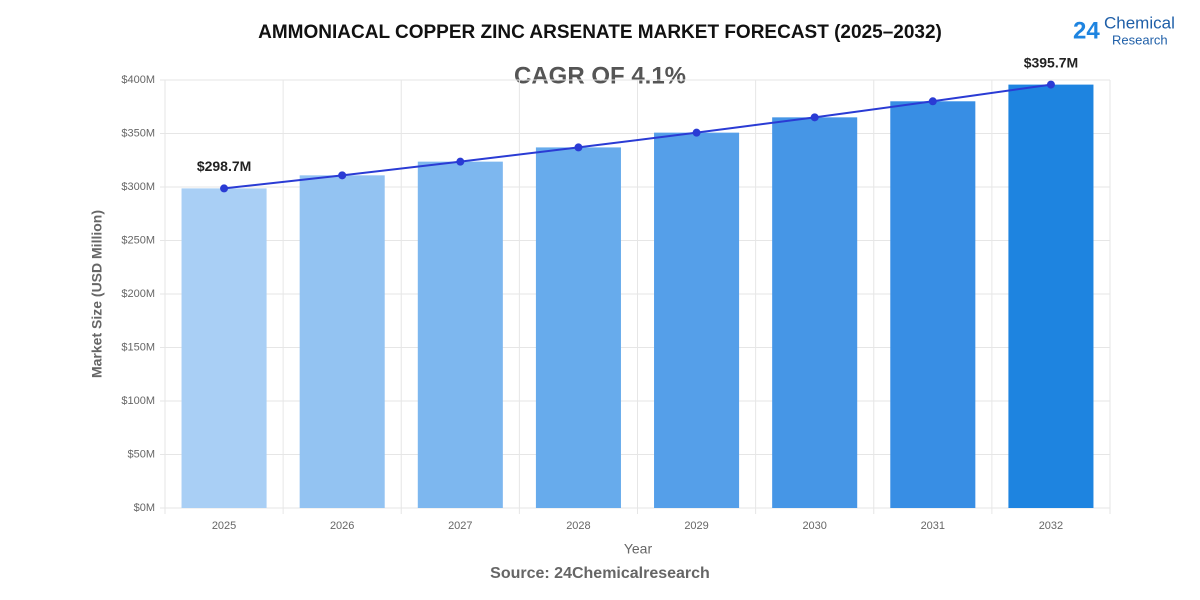 The width and height of the screenshot is (1200, 600). What do you see at coordinates (138, 401) in the screenshot?
I see `y-tick-label: $100M` at bounding box center [138, 401].